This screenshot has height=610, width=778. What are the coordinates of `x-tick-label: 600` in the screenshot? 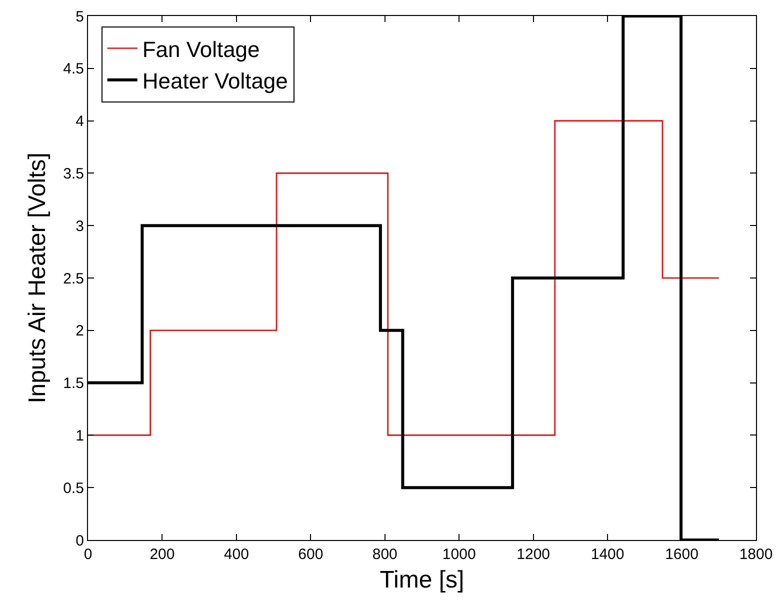 It's located at (311, 554).